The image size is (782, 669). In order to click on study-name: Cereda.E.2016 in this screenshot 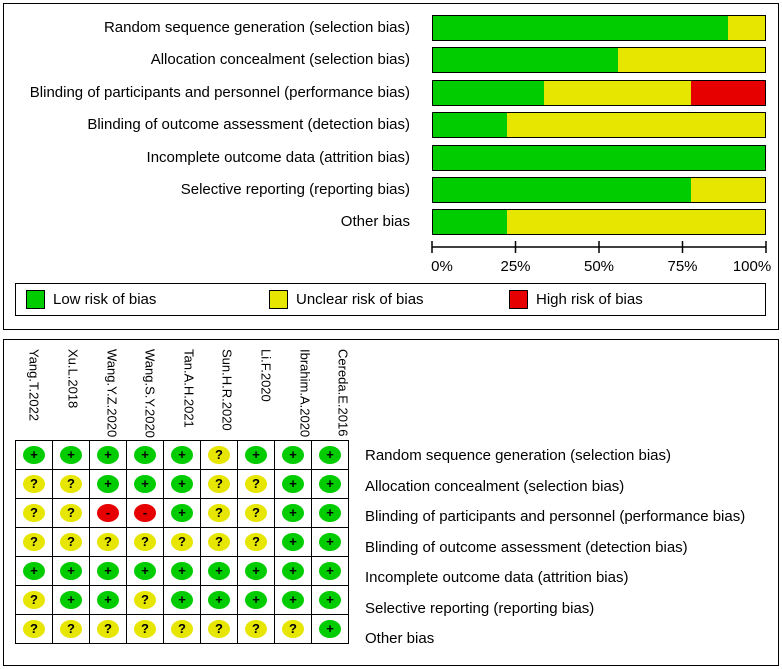, I will do `click(343, 393)`.